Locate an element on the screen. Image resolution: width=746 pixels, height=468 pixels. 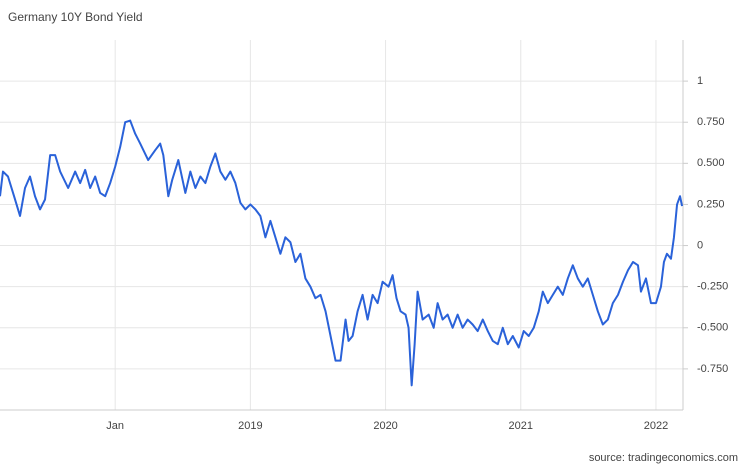
y-tick-label: 0.500 is located at coordinates (711, 163).